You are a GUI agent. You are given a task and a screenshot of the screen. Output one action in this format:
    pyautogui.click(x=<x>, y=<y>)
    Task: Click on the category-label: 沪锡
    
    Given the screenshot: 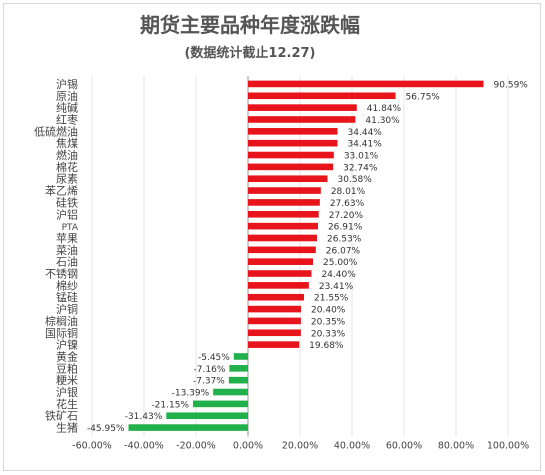 What is the action you would take?
    pyautogui.click(x=67, y=84)
    